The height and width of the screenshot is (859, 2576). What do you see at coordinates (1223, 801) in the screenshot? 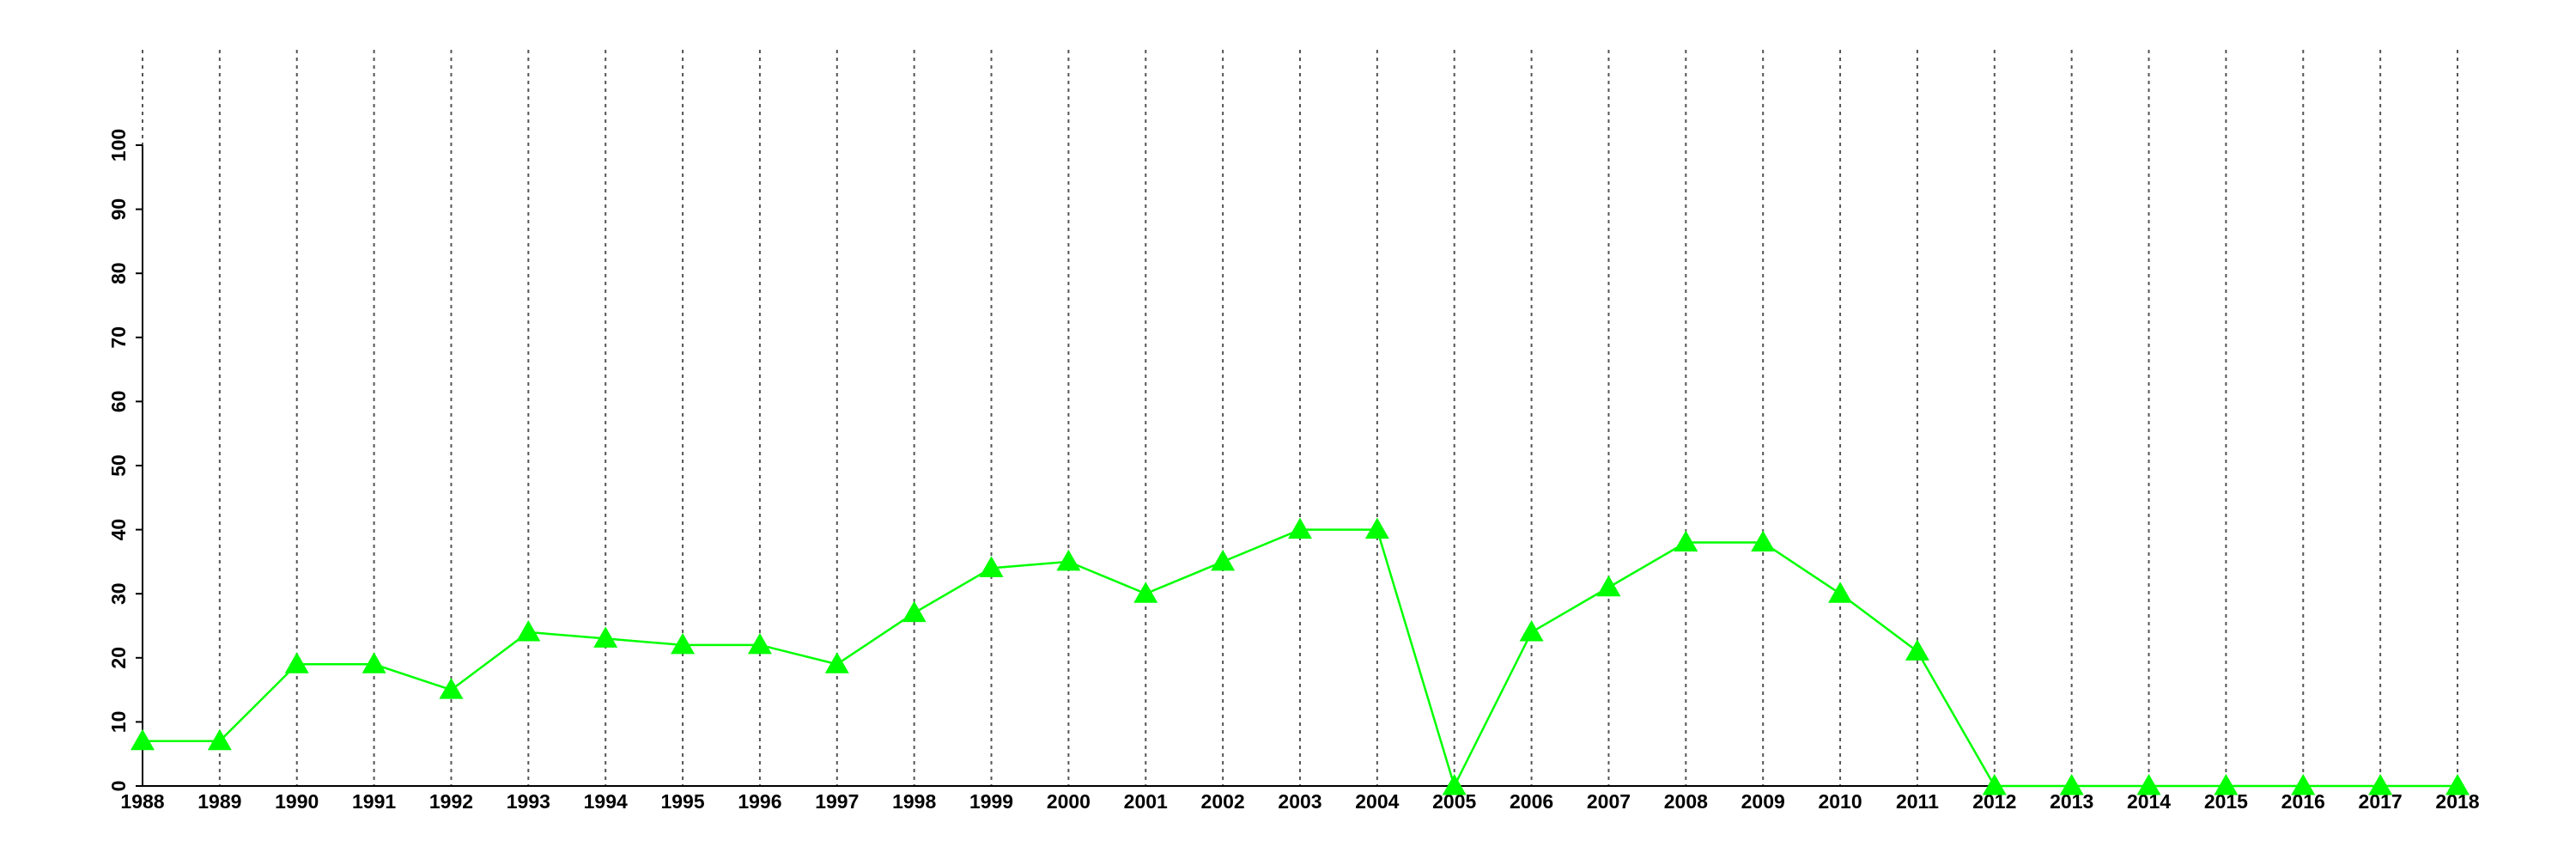
I see `x-tick-label: 2002` at bounding box center [1223, 801].